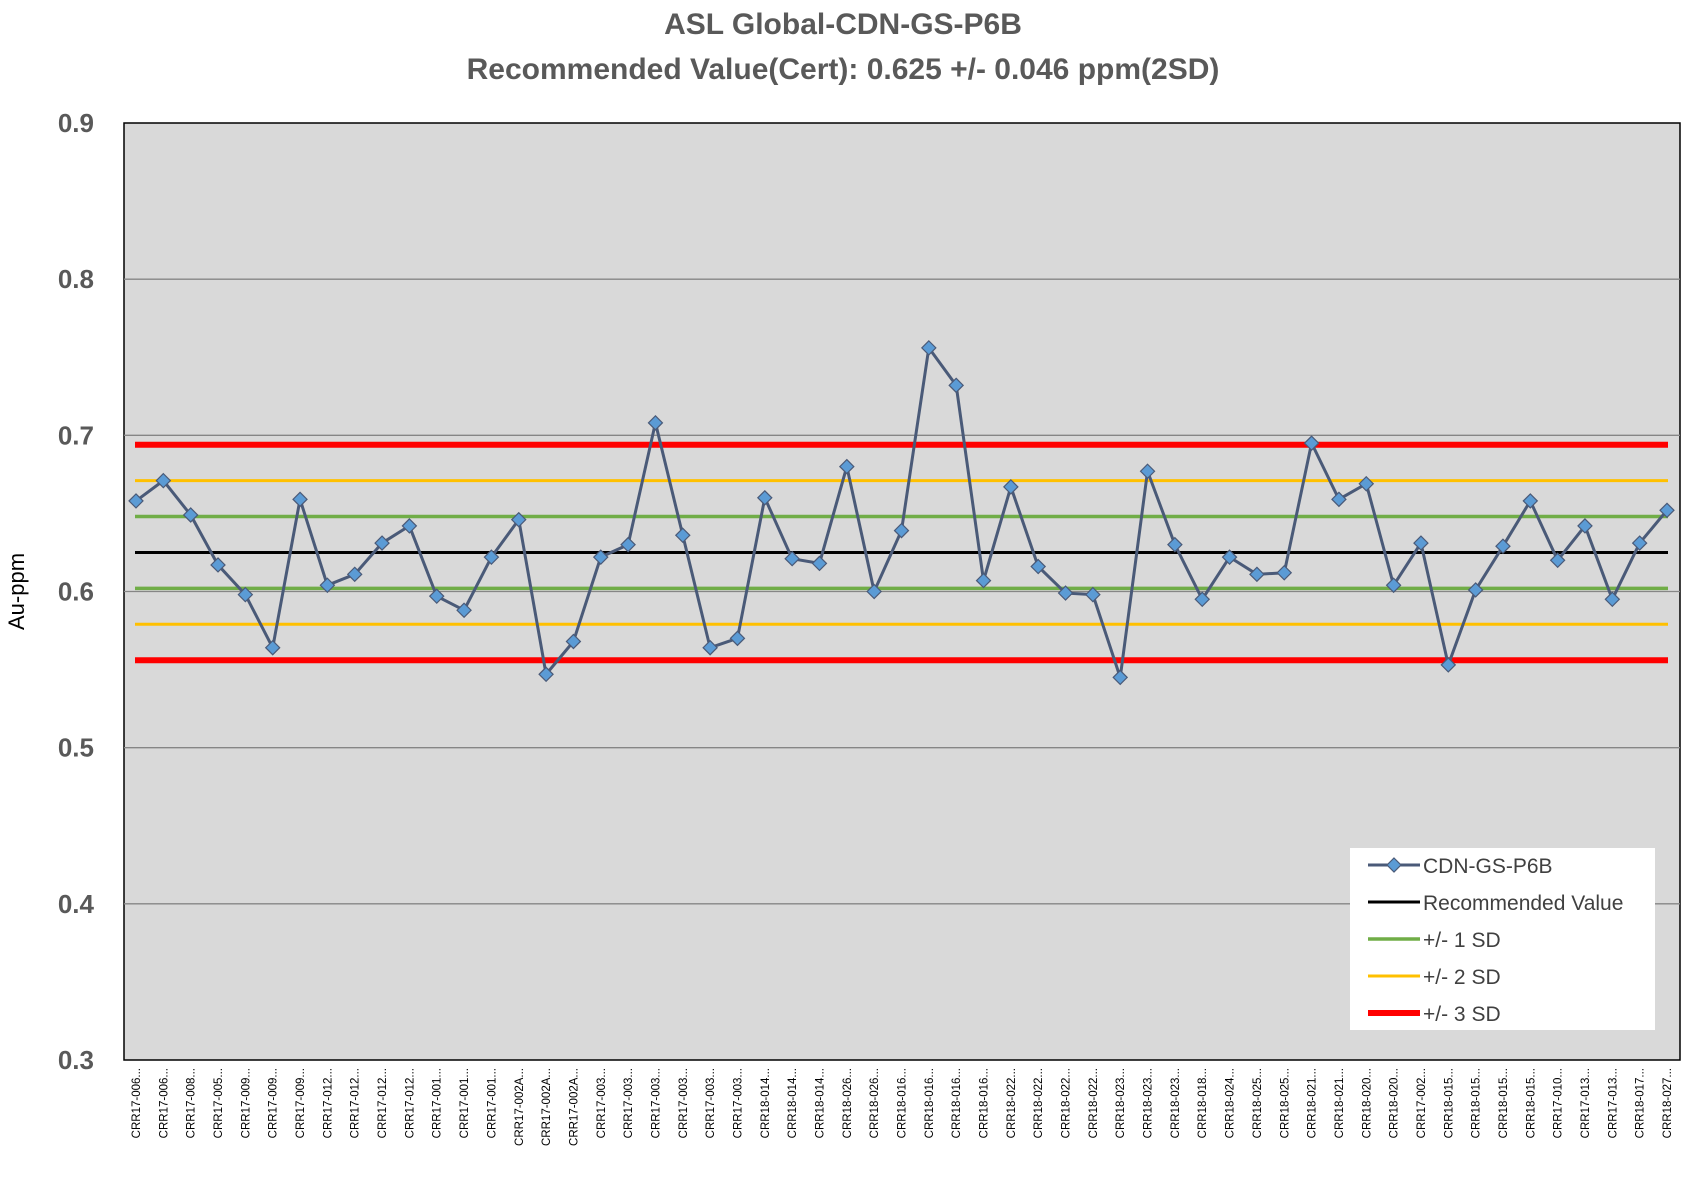  Describe the element at coordinates (1462, 977) in the screenshot. I see `legend-label-3: +/- 2 SD` at that location.